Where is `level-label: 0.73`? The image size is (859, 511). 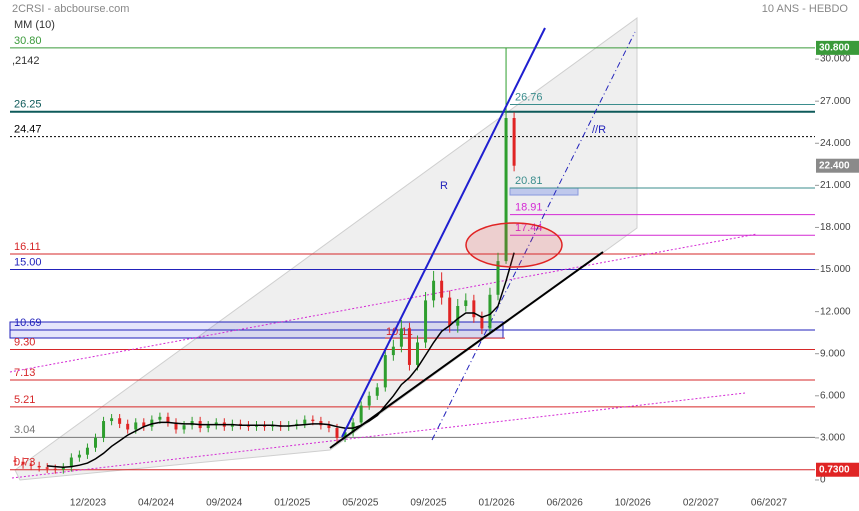
level-label: 0.73 is located at coordinates (24, 463).